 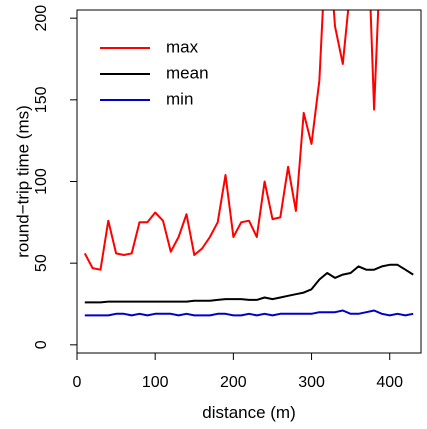 What do you see at coordinates (155, 382) in the screenshot?
I see `x-tick-label: 100` at bounding box center [155, 382].